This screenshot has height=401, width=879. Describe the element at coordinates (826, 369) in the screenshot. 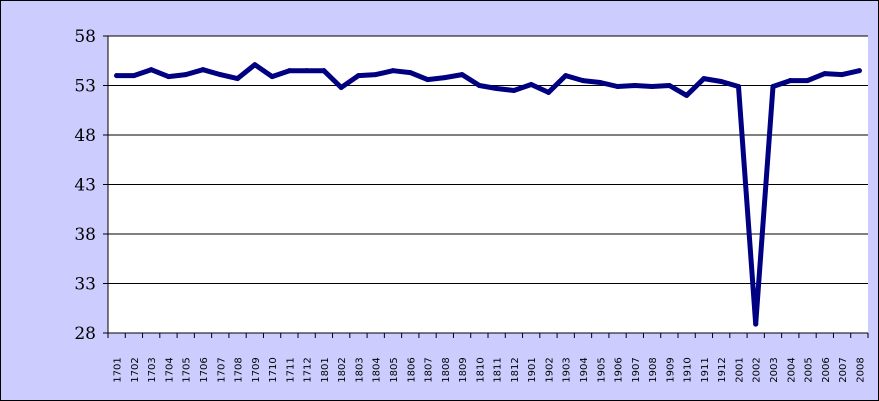

I see `x-tick-label: 2006` at that location.